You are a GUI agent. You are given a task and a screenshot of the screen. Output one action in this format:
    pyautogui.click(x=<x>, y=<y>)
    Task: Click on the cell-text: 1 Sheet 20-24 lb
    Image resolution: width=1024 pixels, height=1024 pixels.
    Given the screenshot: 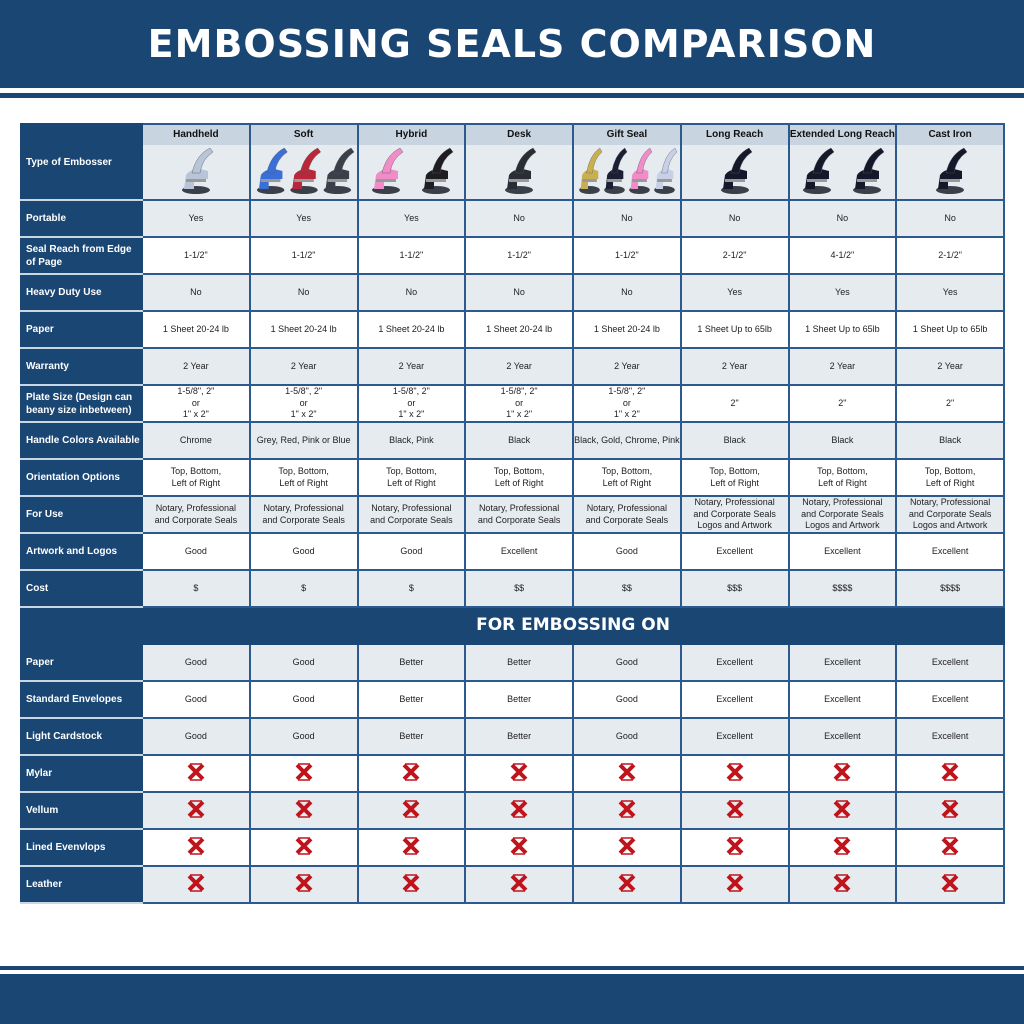 What is the action you would take?
    pyautogui.click(x=626, y=328)
    